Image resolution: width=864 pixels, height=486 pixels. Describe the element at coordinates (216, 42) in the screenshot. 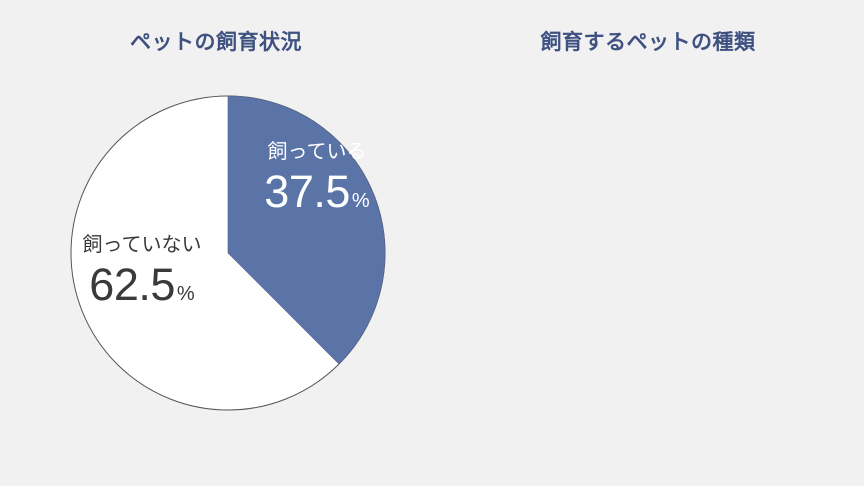

I see `chart-title-left: ペットの飼育状況` at that location.